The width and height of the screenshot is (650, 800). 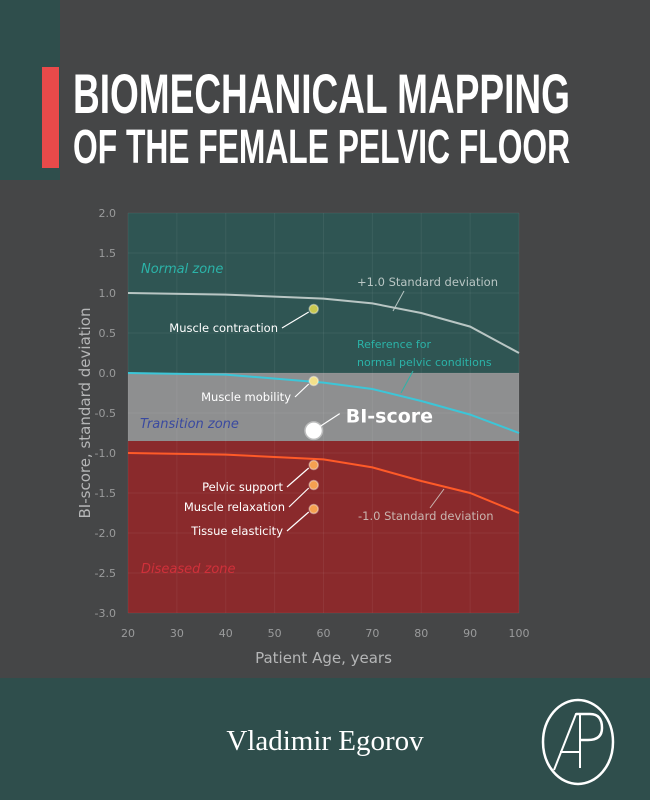 I want to click on publisher-logo-icon, so click(x=578, y=742).